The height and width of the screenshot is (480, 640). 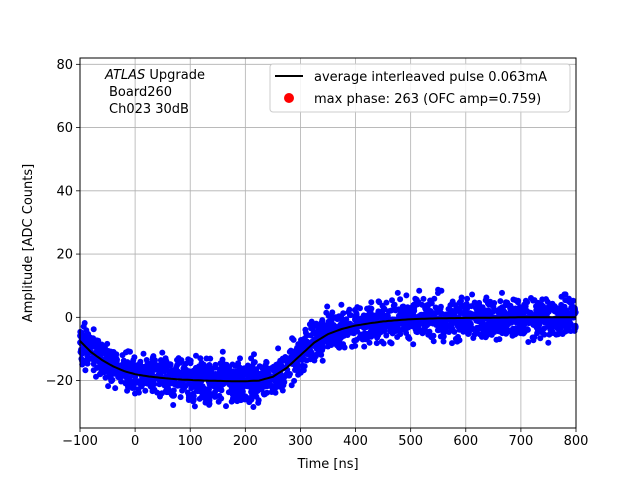 What do you see at coordinates (59, 381) in the screenshot?
I see `y-tick-label: −20` at bounding box center [59, 381].